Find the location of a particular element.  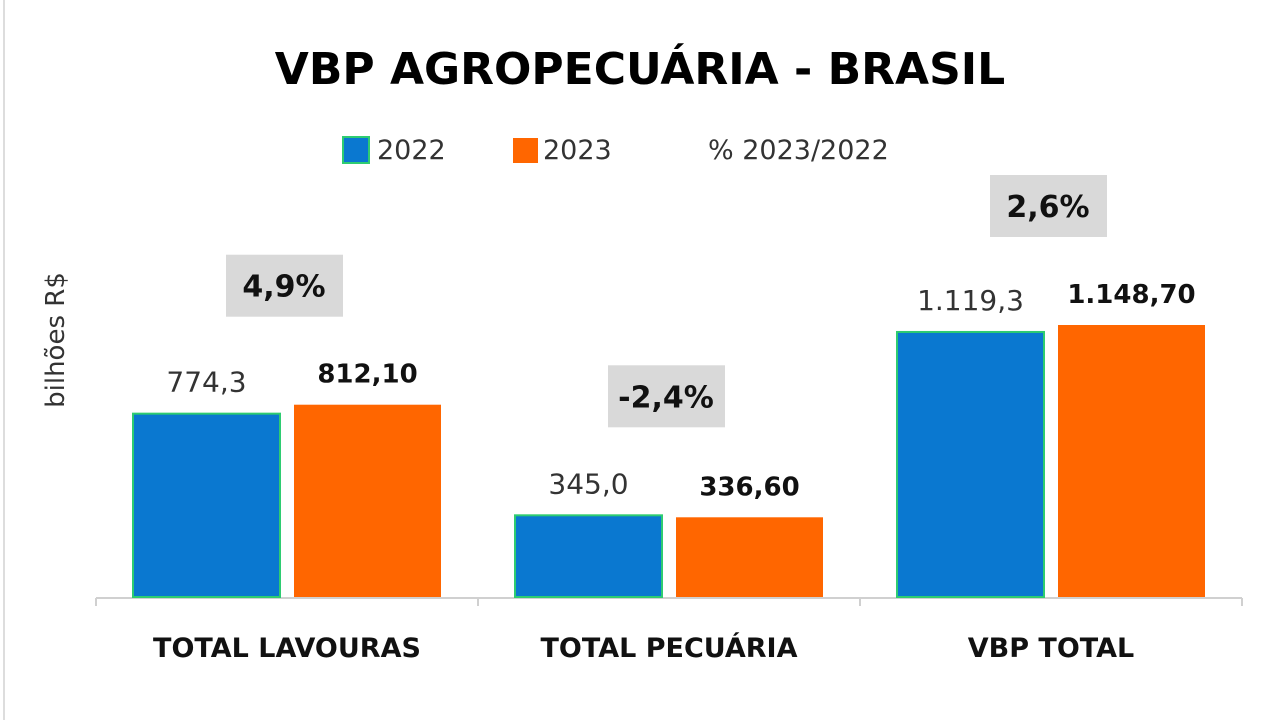

data-label-2023: 336,60 is located at coordinates (749, 487).